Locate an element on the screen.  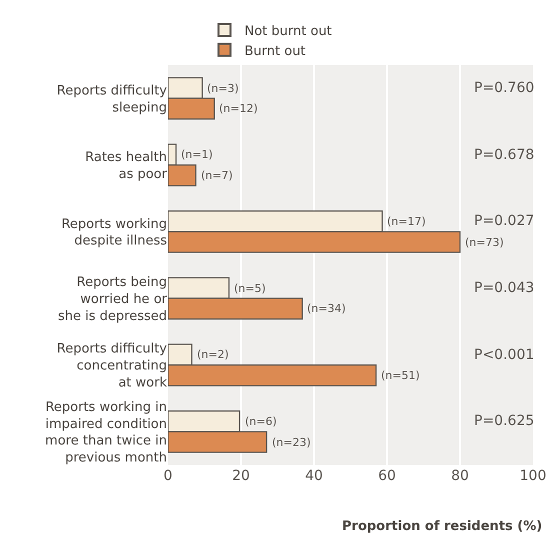
annotation: (n=2) is located at coordinates (213, 354).